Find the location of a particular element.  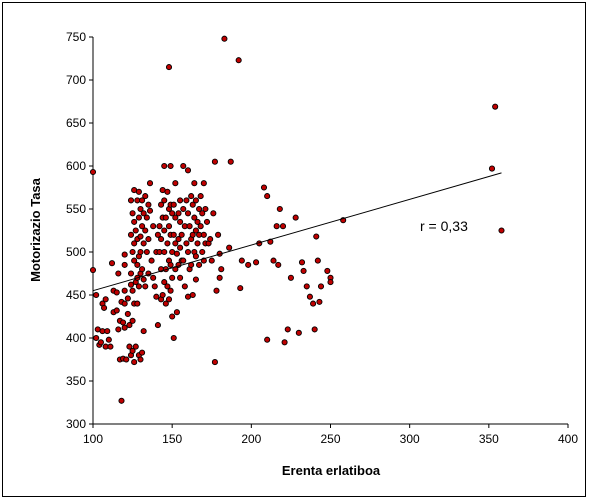

y-tick-label: 550 is located at coordinates (76, 209).